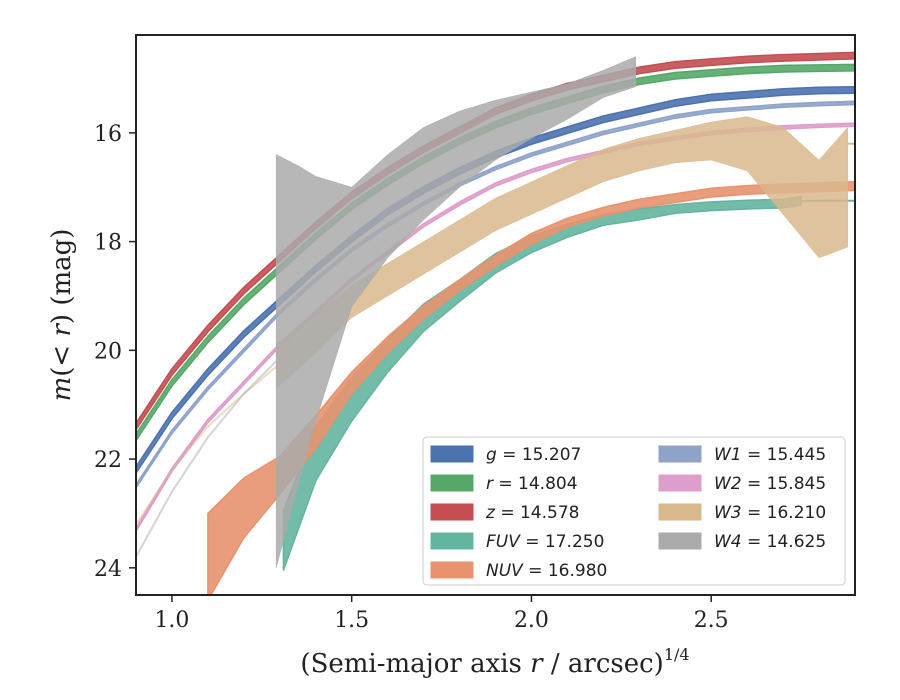 This screenshot has width=900, height=700. What do you see at coordinates (108, 460) in the screenshot?
I see `y-tick-label: 22` at bounding box center [108, 460].